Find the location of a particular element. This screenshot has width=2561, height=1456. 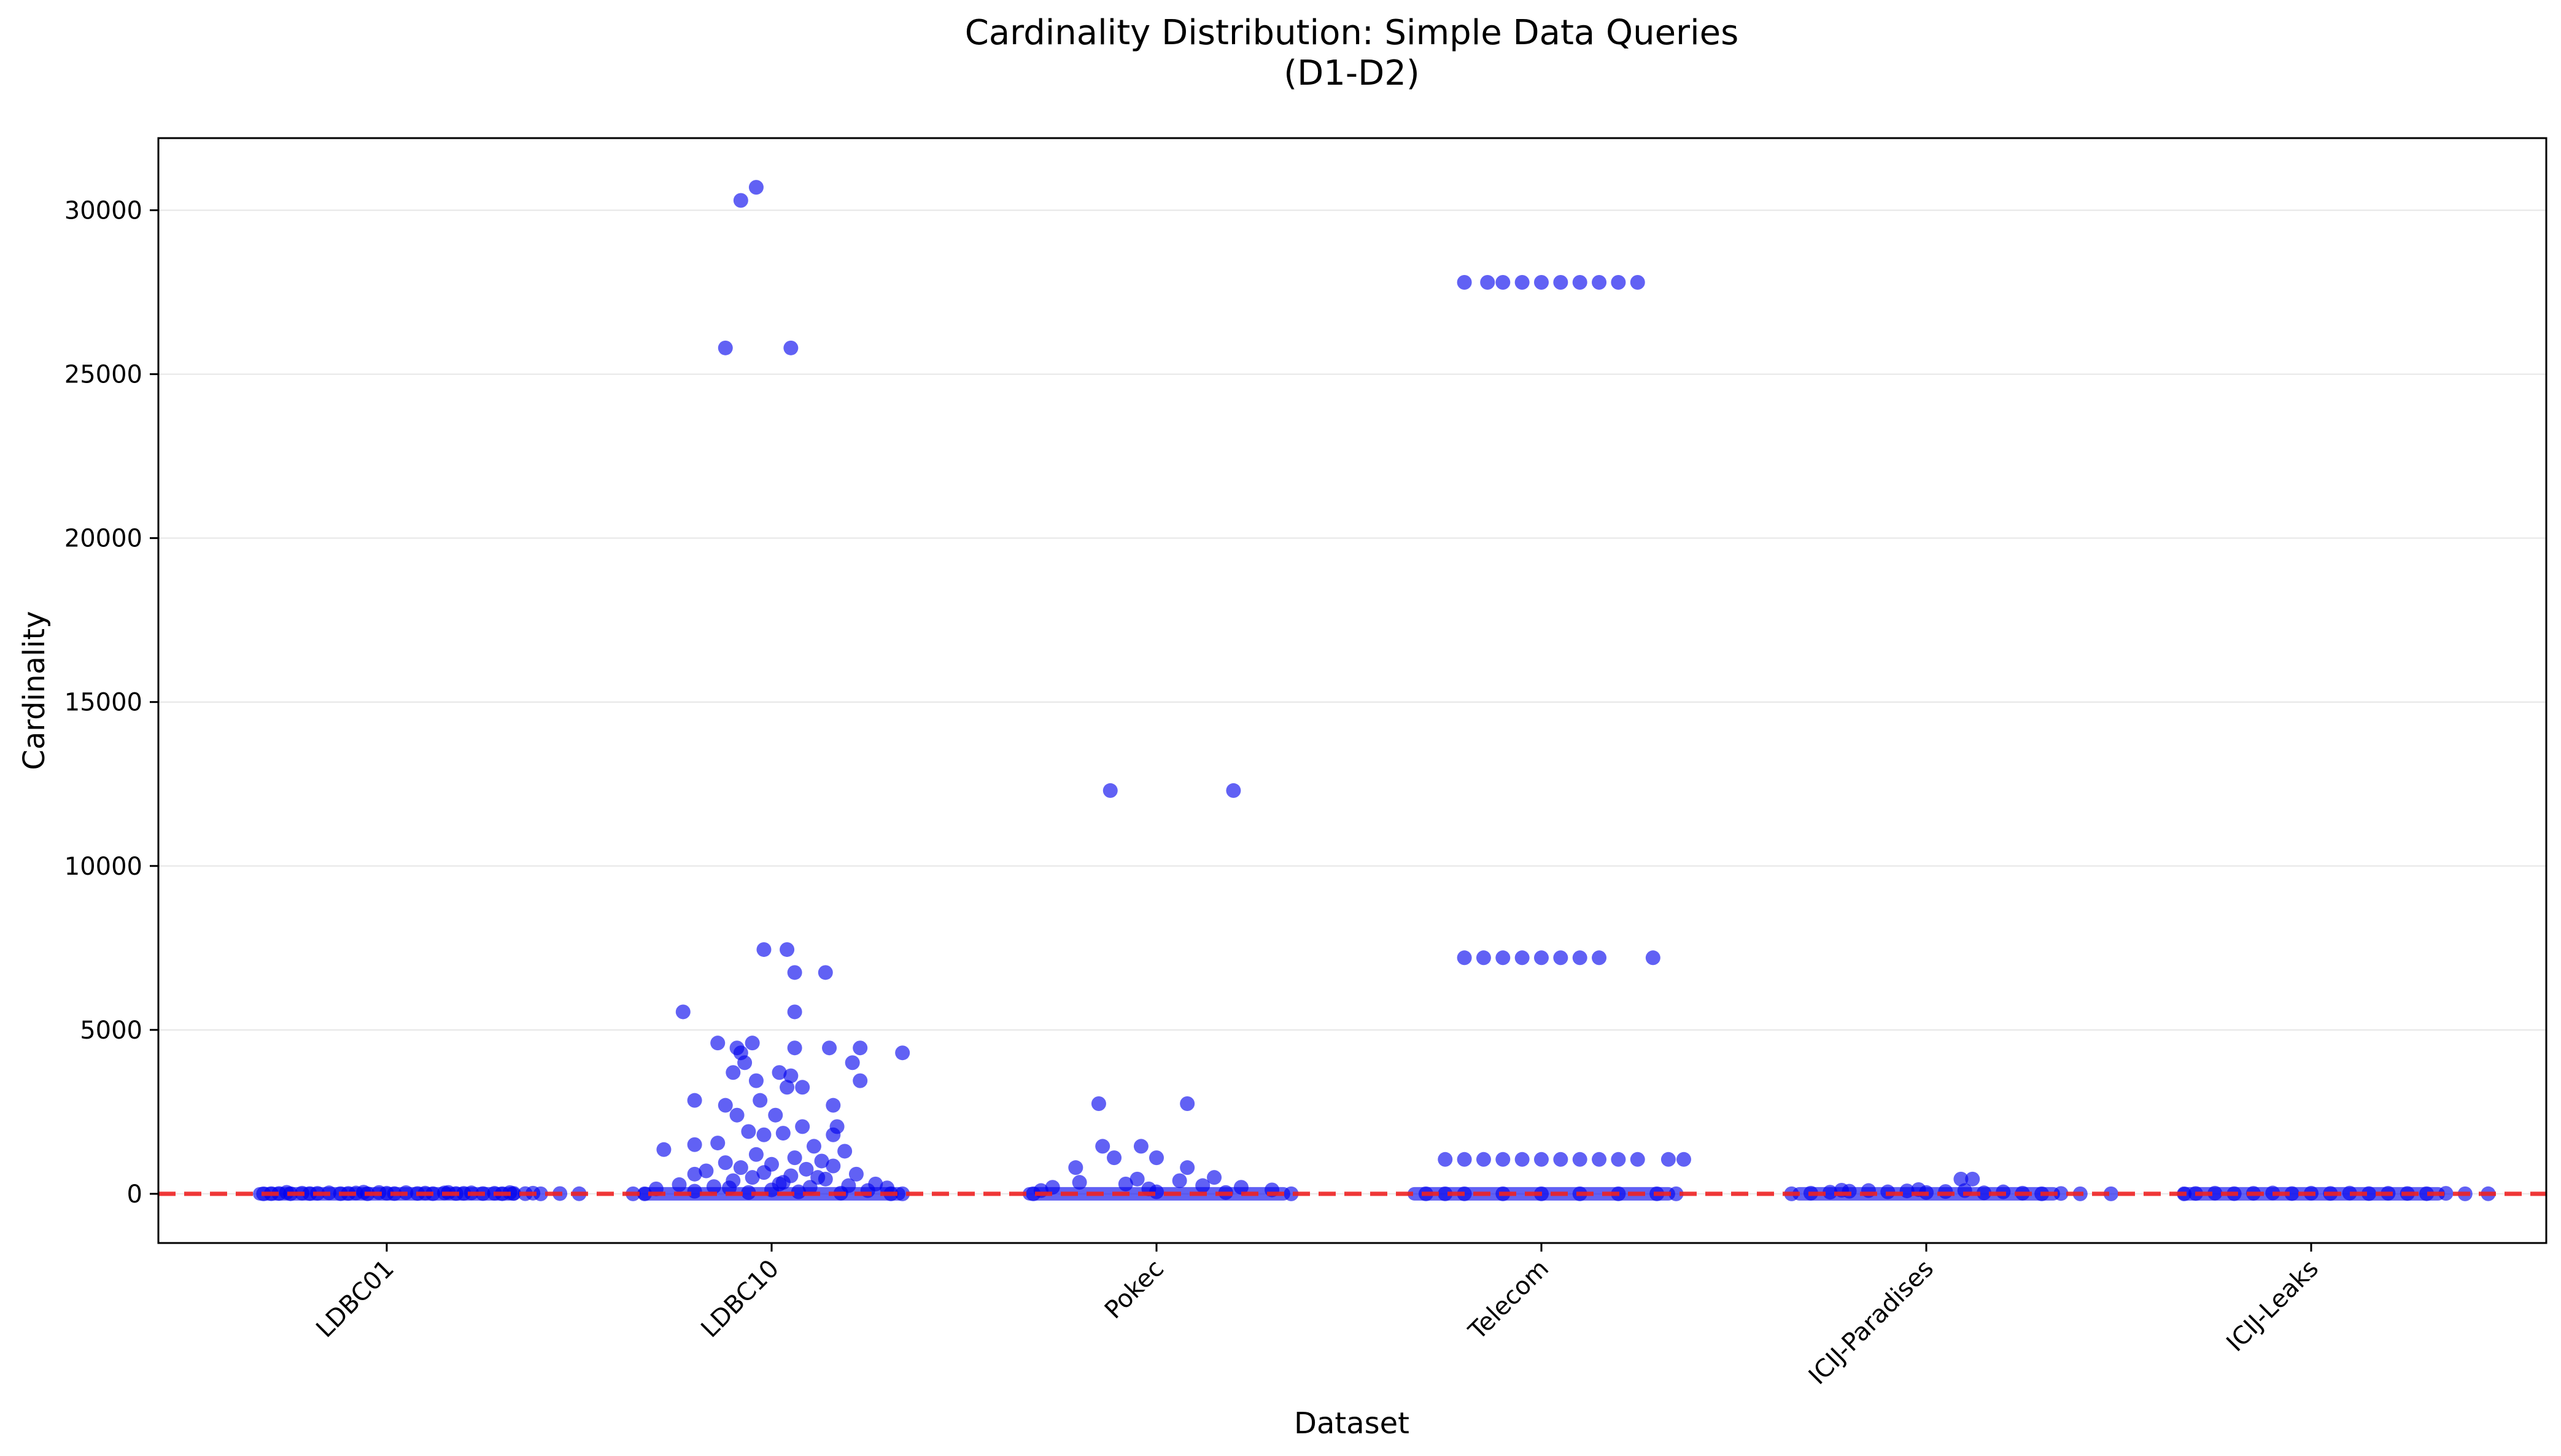

y-tick-label: 0 is located at coordinates (135, 1194).